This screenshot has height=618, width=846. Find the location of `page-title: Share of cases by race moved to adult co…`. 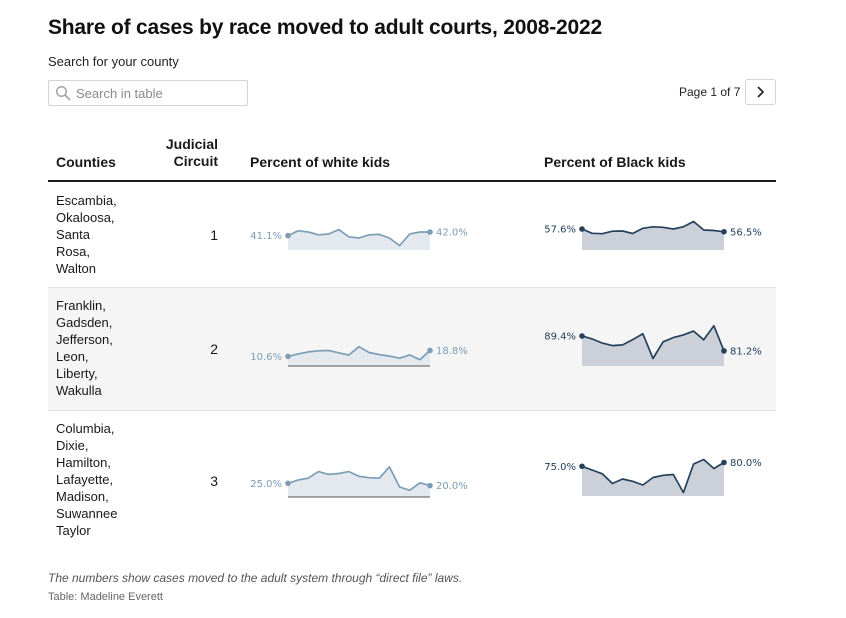

page-title: Share of cases by race moved to adult co… is located at coordinates (325, 27).